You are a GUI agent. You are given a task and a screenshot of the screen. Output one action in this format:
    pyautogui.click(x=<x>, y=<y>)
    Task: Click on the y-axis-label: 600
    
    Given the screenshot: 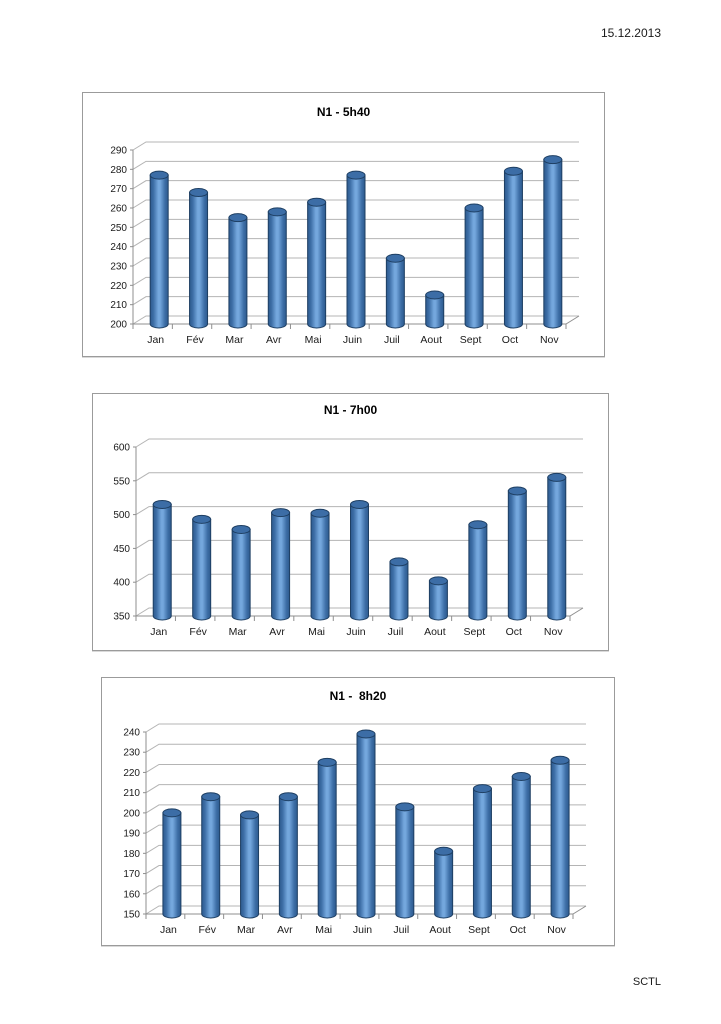 What is the action you would take?
    pyautogui.click(x=121, y=448)
    